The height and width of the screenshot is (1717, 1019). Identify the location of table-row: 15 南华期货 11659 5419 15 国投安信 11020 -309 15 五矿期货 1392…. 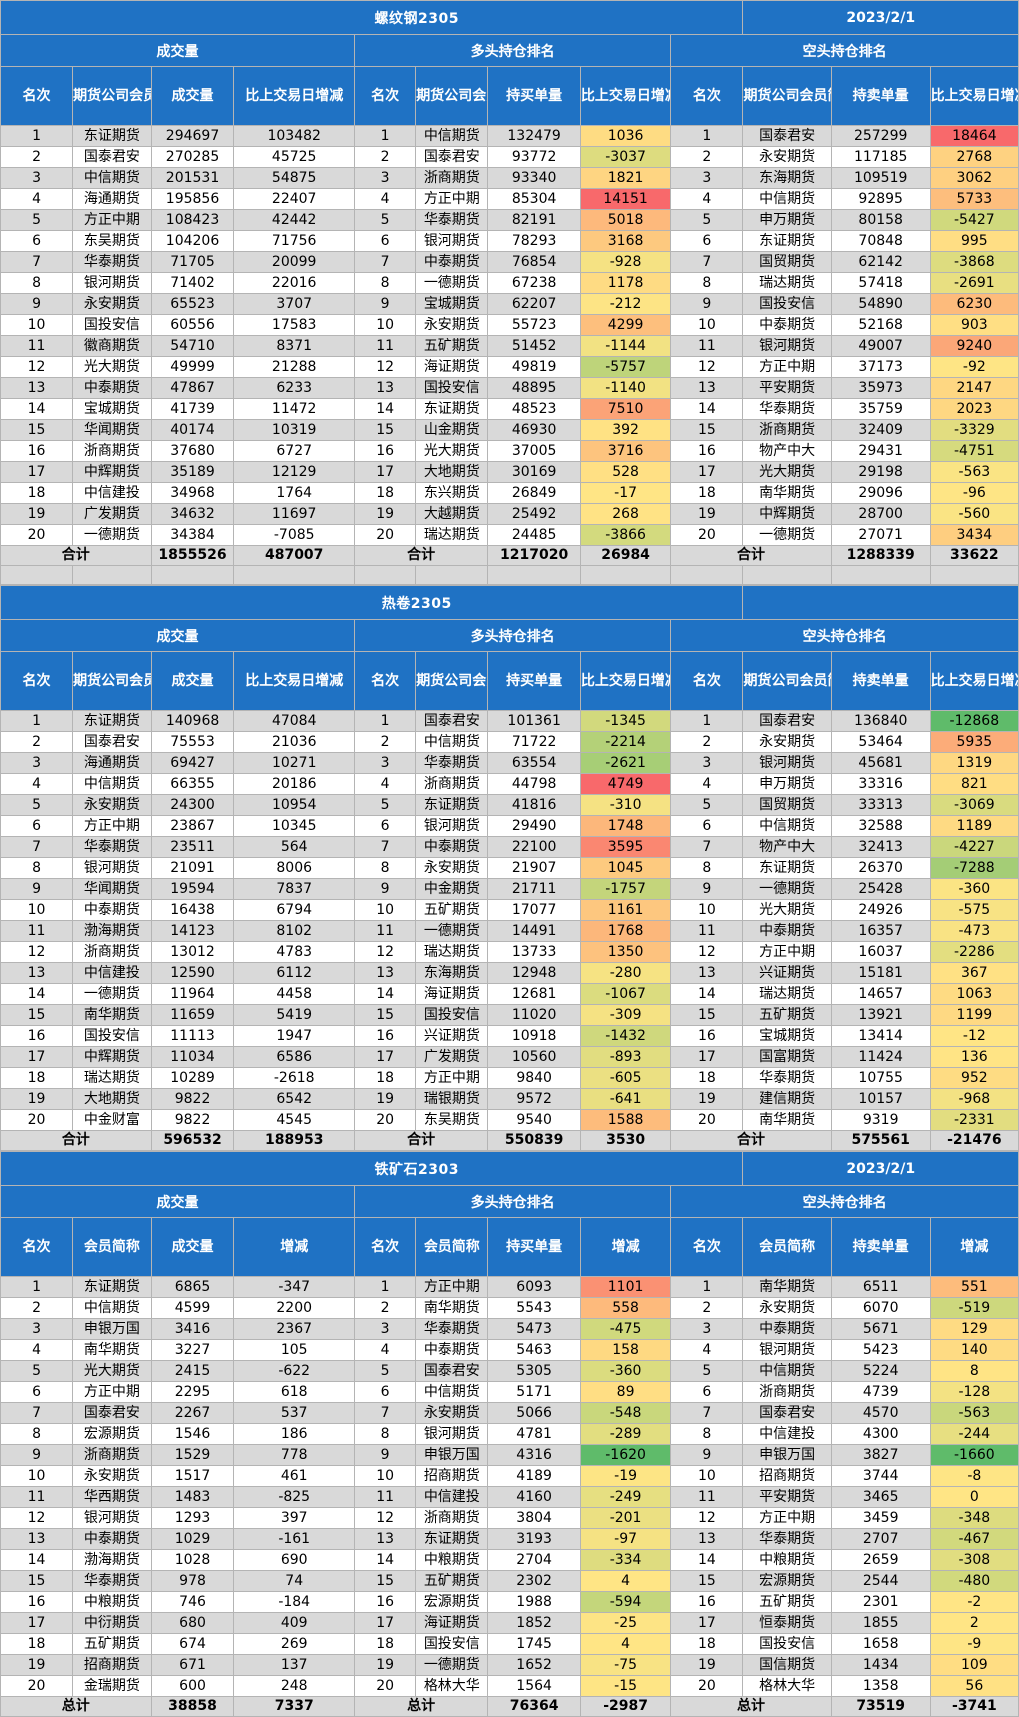
(509, 1015).